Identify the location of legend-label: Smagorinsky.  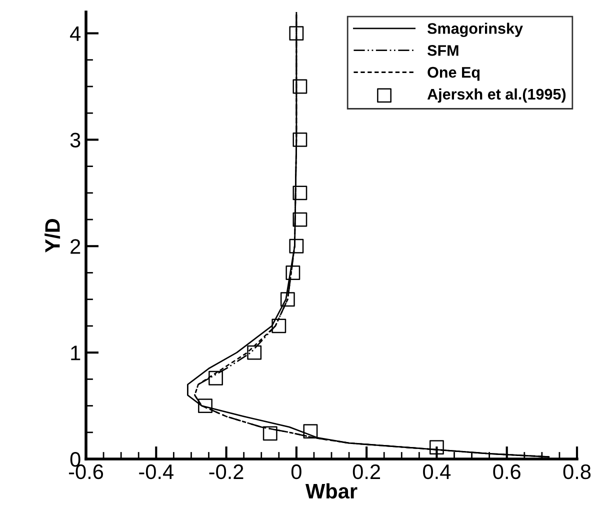
(475, 30).